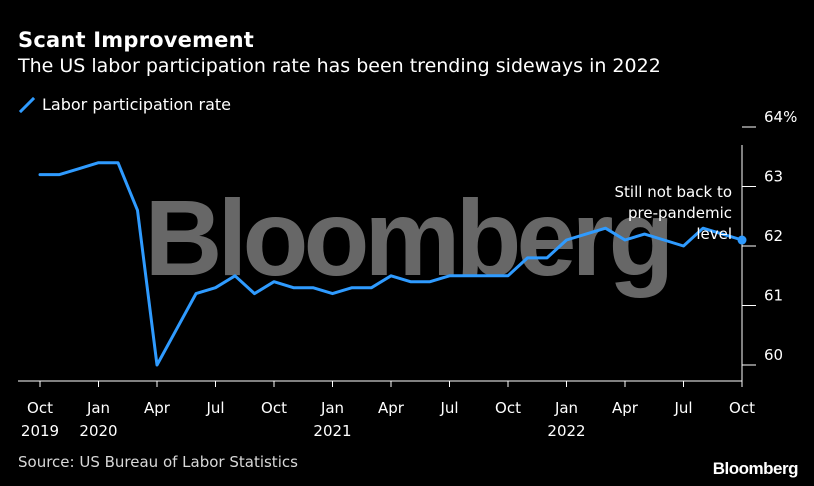 This screenshot has width=814, height=486. What do you see at coordinates (137, 104) in the screenshot?
I see `legend-label: Labor participation rate` at bounding box center [137, 104].